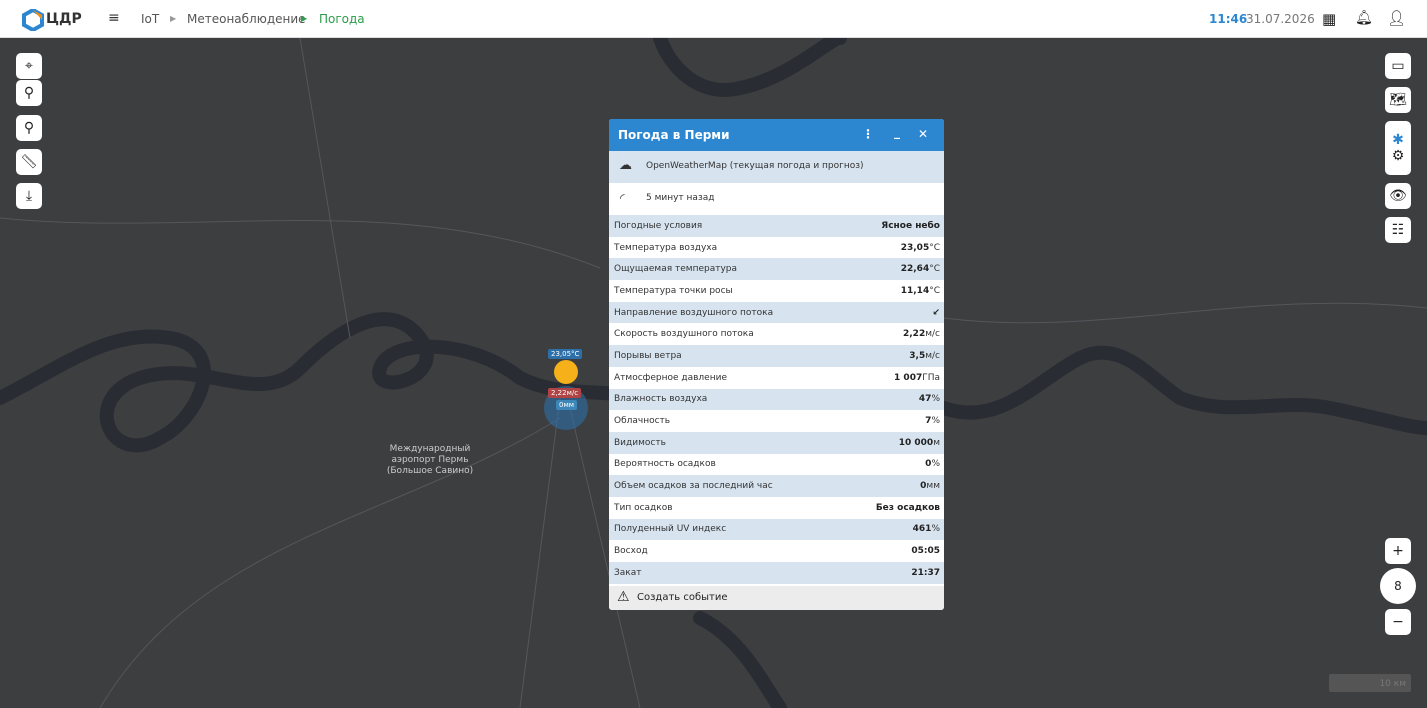 This screenshot has width=1427, height=708. I want to click on create-event-text: Создать событие, so click(682, 597).